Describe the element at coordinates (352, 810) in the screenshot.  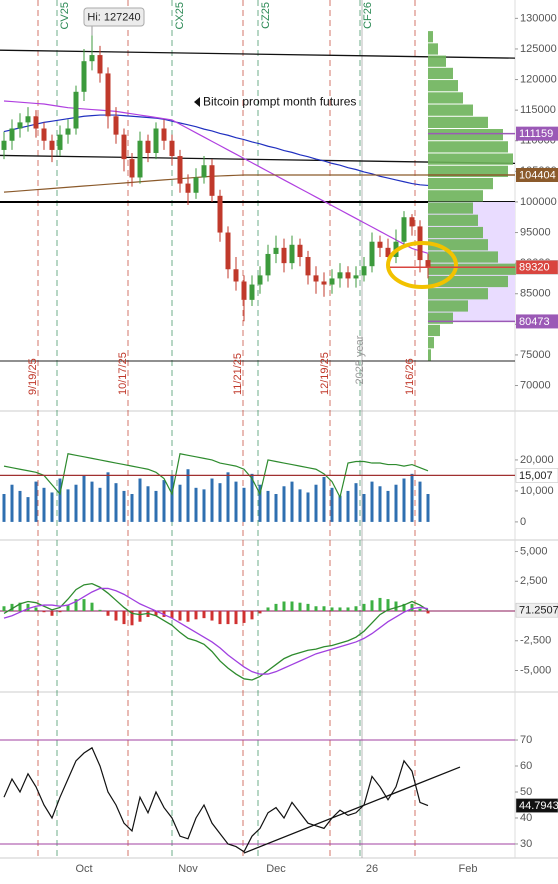
I see `trend-line` at that location.